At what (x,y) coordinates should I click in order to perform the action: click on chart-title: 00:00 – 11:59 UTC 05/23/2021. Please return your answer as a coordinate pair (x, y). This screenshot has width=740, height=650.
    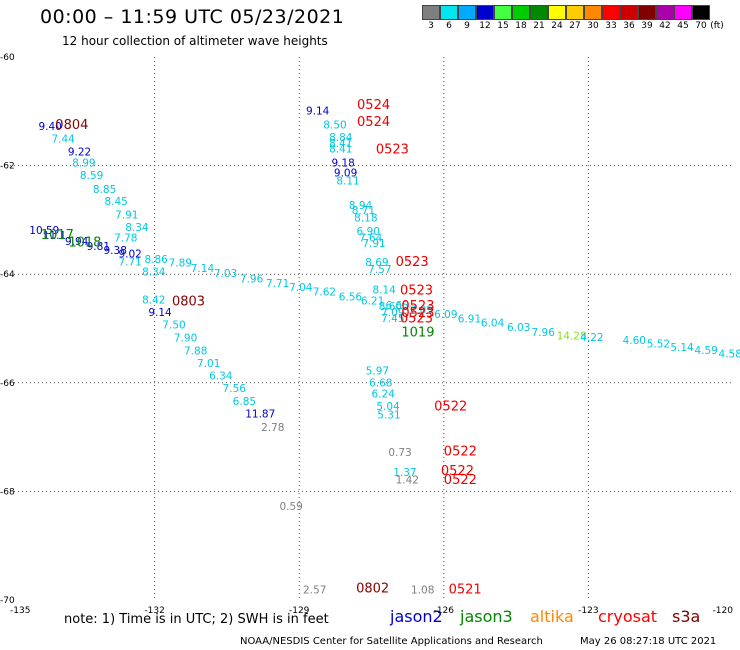
    Looking at the image, I should click on (192, 17).